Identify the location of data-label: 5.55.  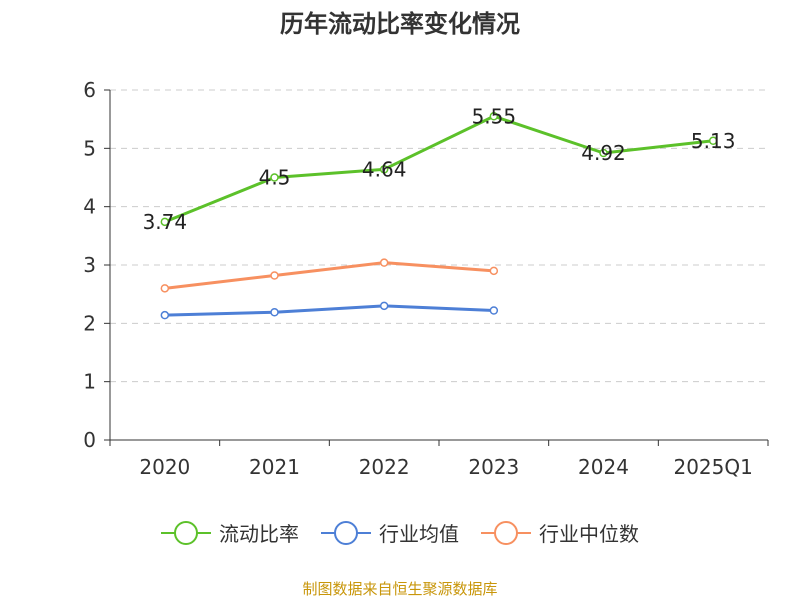
(494, 116).